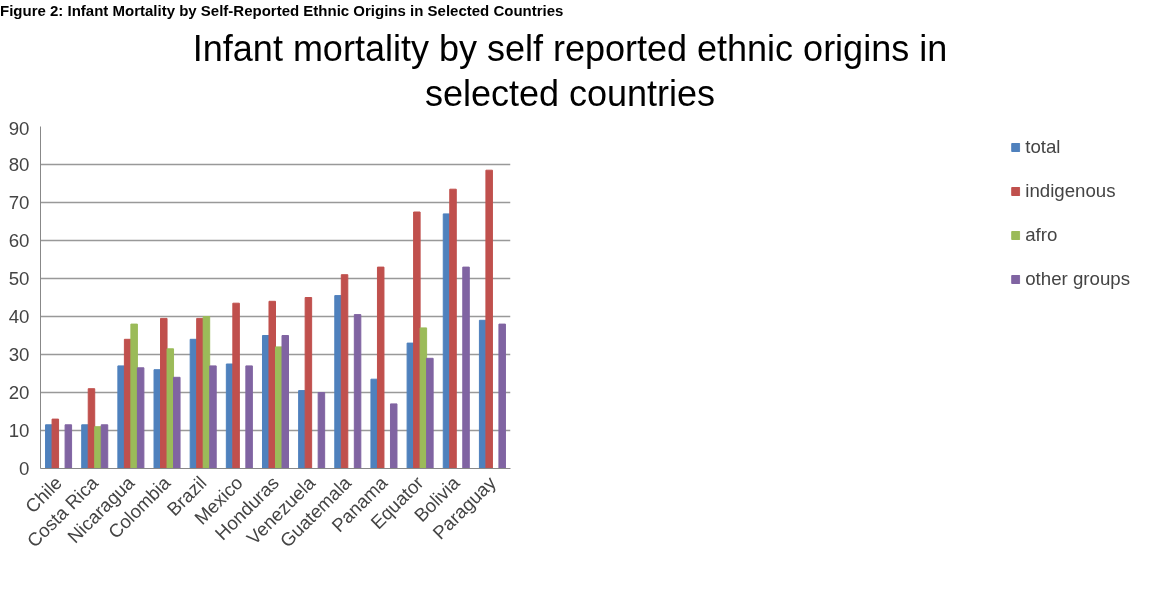 The image size is (1150, 605). What do you see at coordinates (19, 241) in the screenshot?
I see `y-tick-label: 60` at bounding box center [19, 241].